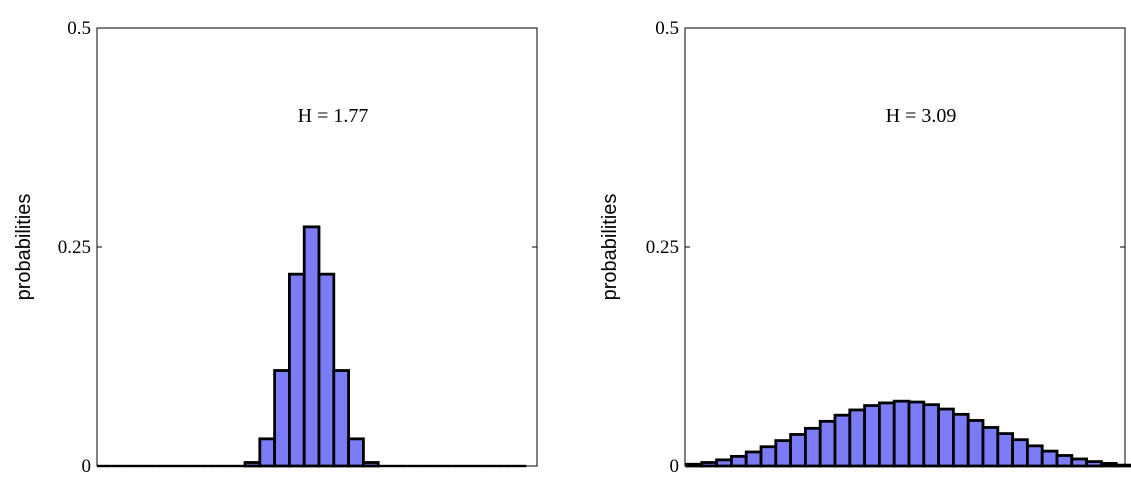  I want to click on left-y-tick-label: 0.25, so click(74, 247).